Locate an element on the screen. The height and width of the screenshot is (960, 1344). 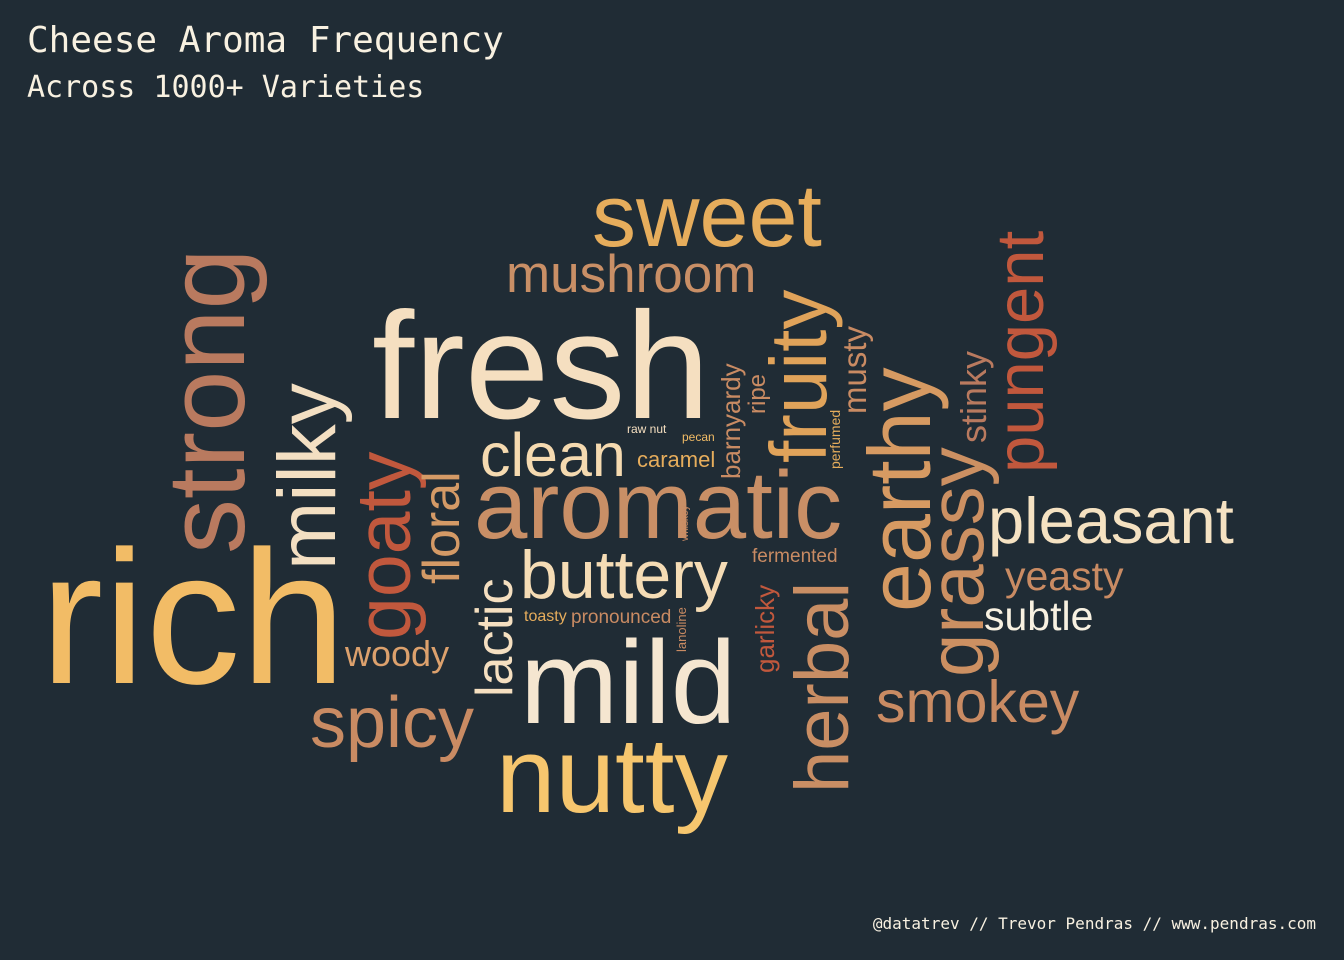
word-barnyardy: barnyardy is located at coordinates (731, 421).